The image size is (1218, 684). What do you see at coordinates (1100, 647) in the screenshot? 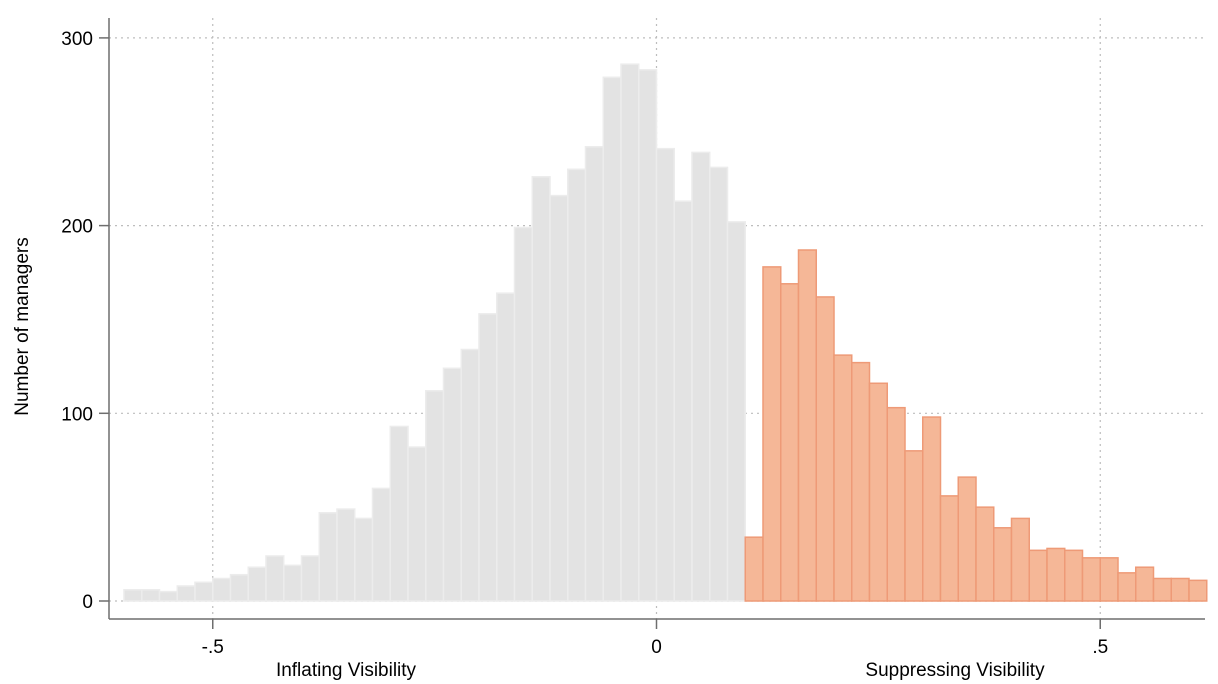
I see `x-tick-label: .5` at bounding box center [1100, 647].